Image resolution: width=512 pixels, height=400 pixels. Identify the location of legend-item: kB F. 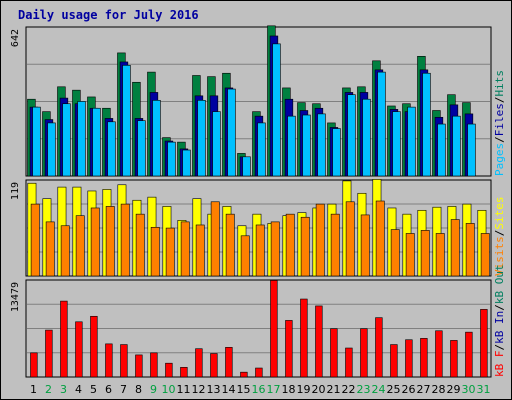
(499, 364).